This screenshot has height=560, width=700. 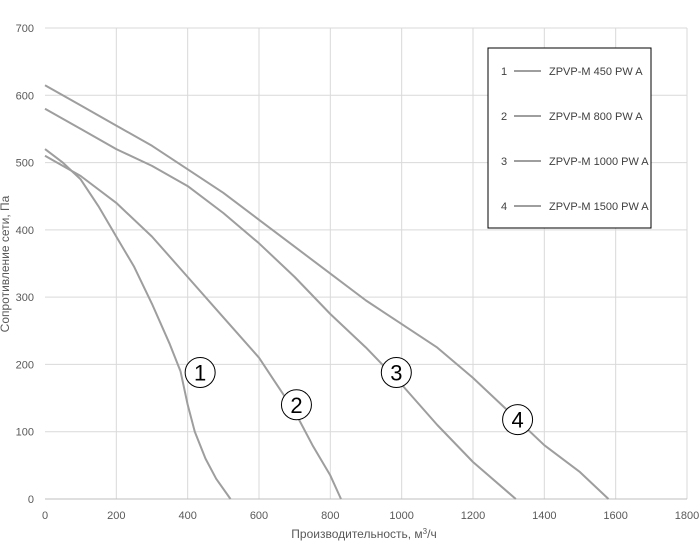 What do you see at coordinates (599, 207) in the screenshot?
I see `legend-label: ZPVP-M 1500 PW A` at bounding box center [599, 207].